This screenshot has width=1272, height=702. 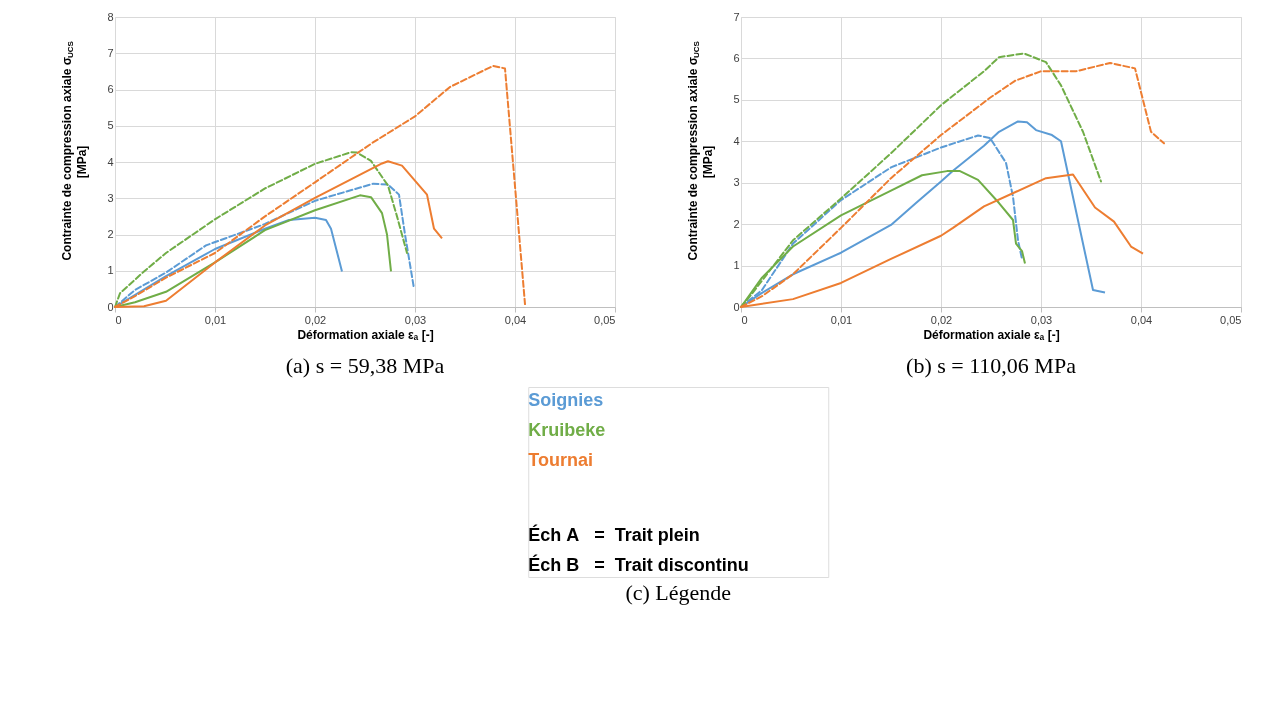 What do you see at coordinates (678, 592) in the screenshot?
I see `text: (c) Légende` at bounding box center [678, 592].